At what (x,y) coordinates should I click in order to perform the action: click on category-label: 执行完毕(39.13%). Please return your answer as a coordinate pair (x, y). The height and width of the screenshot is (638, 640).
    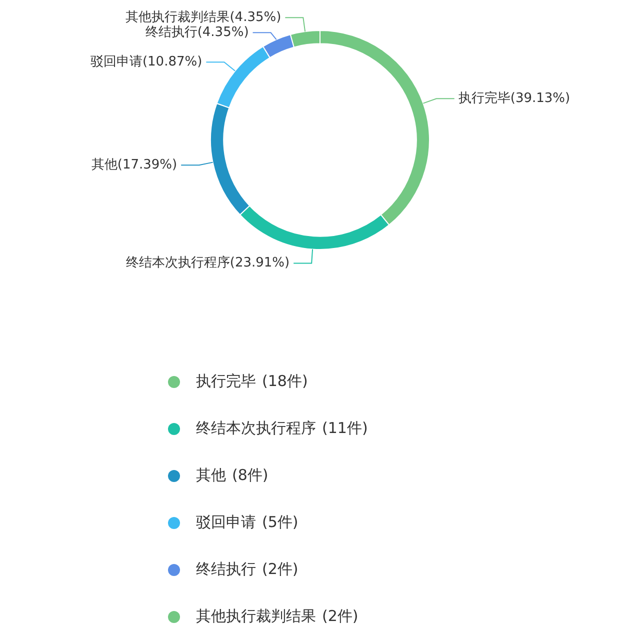
    Looking at the image, I should click on (514, 98).